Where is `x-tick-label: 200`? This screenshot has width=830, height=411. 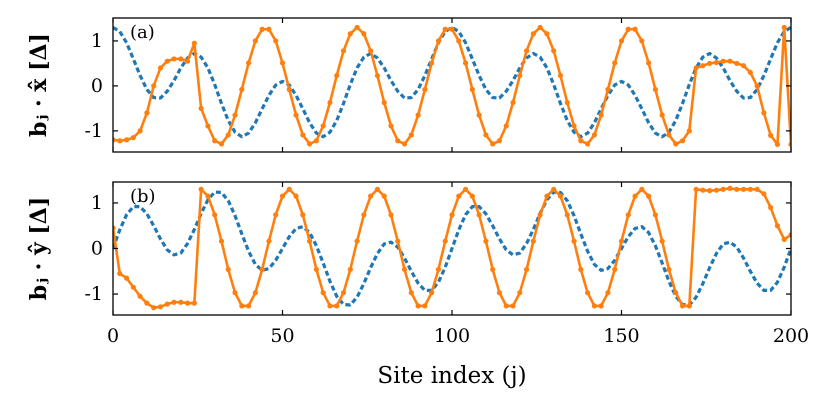 x-tick-label: 200 is located at coordinates (791, 336).